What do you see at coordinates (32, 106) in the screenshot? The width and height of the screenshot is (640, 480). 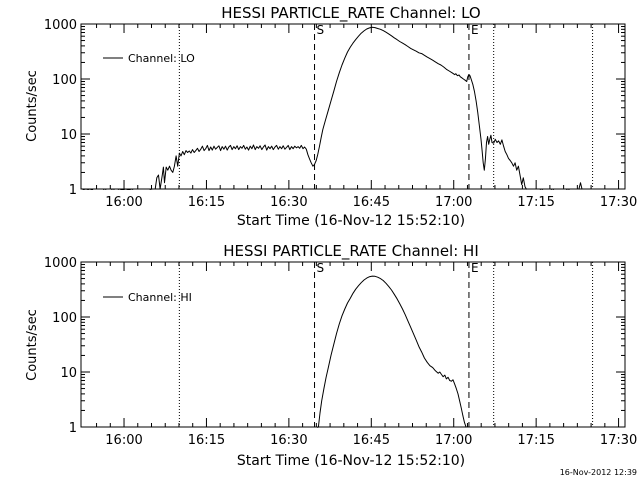 I see `y-axis-label-lo: Counts/sec` at bounding box center [32, 106].